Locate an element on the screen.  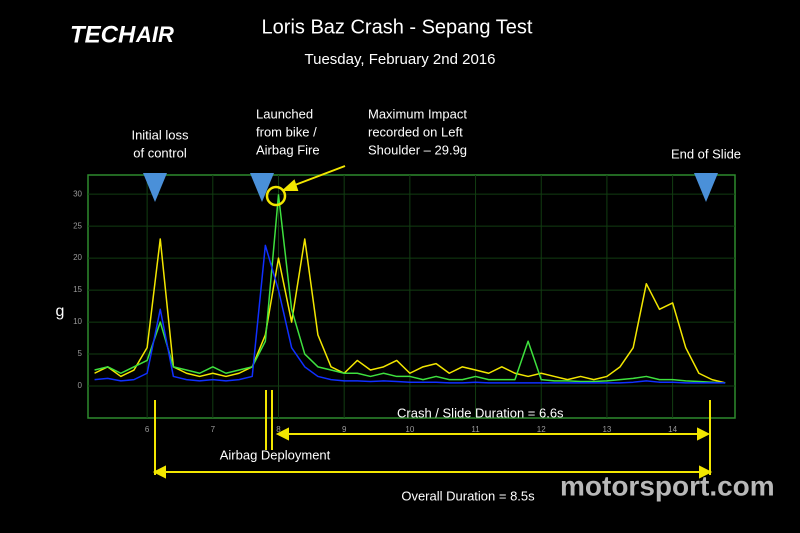
x-tick-label: 6 is located at coordinates (147, 429).